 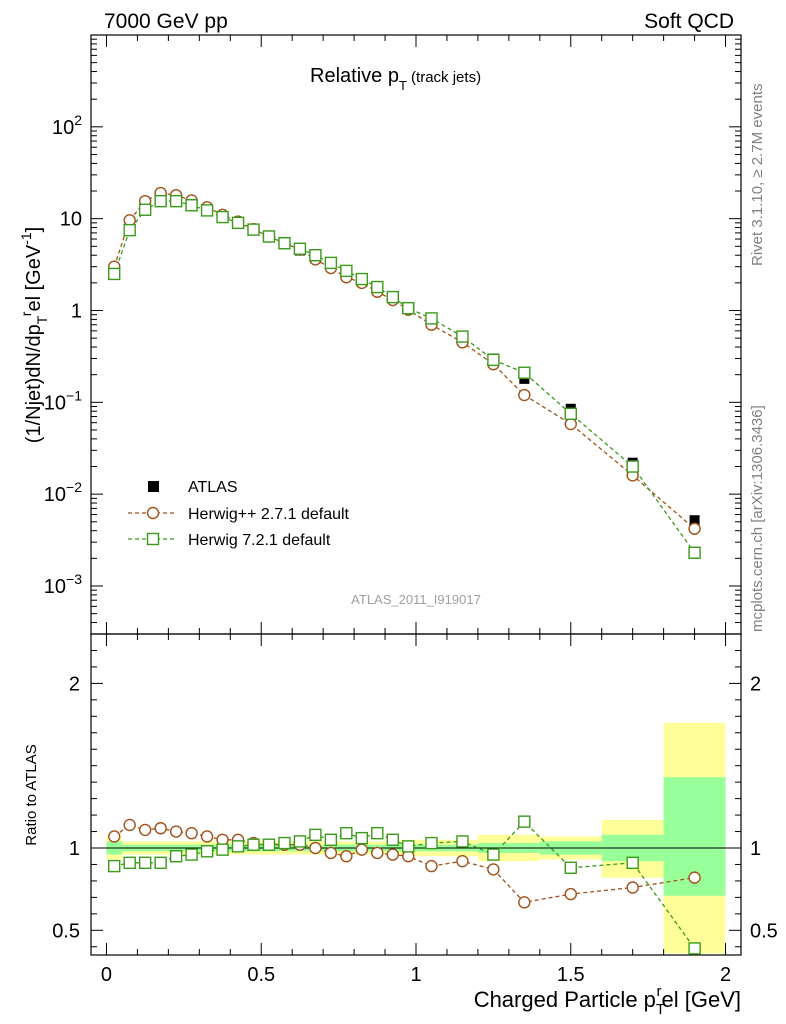 What do you see at coordinates (764, 931) in the screenshot?
I see `ratio-ytick-label-right: 0.5` at bounding box center [764, 931].